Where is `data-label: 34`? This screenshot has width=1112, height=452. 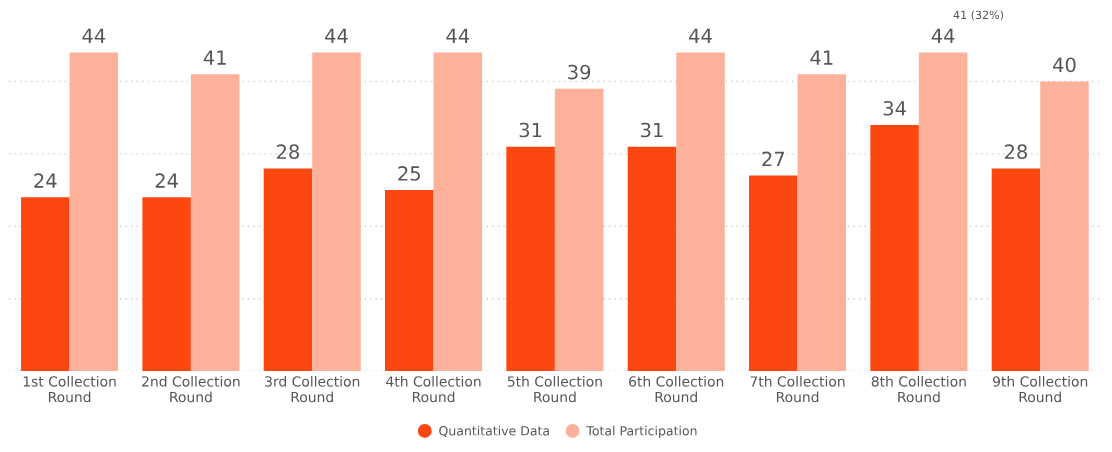 data-label: 34 is located at coordinates (894, 108).